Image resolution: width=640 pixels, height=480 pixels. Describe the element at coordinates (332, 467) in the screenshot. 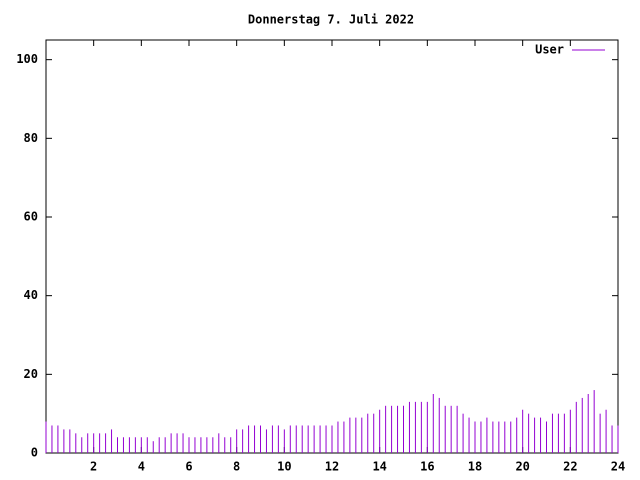

I see `x-tick-label: 12` at that location.